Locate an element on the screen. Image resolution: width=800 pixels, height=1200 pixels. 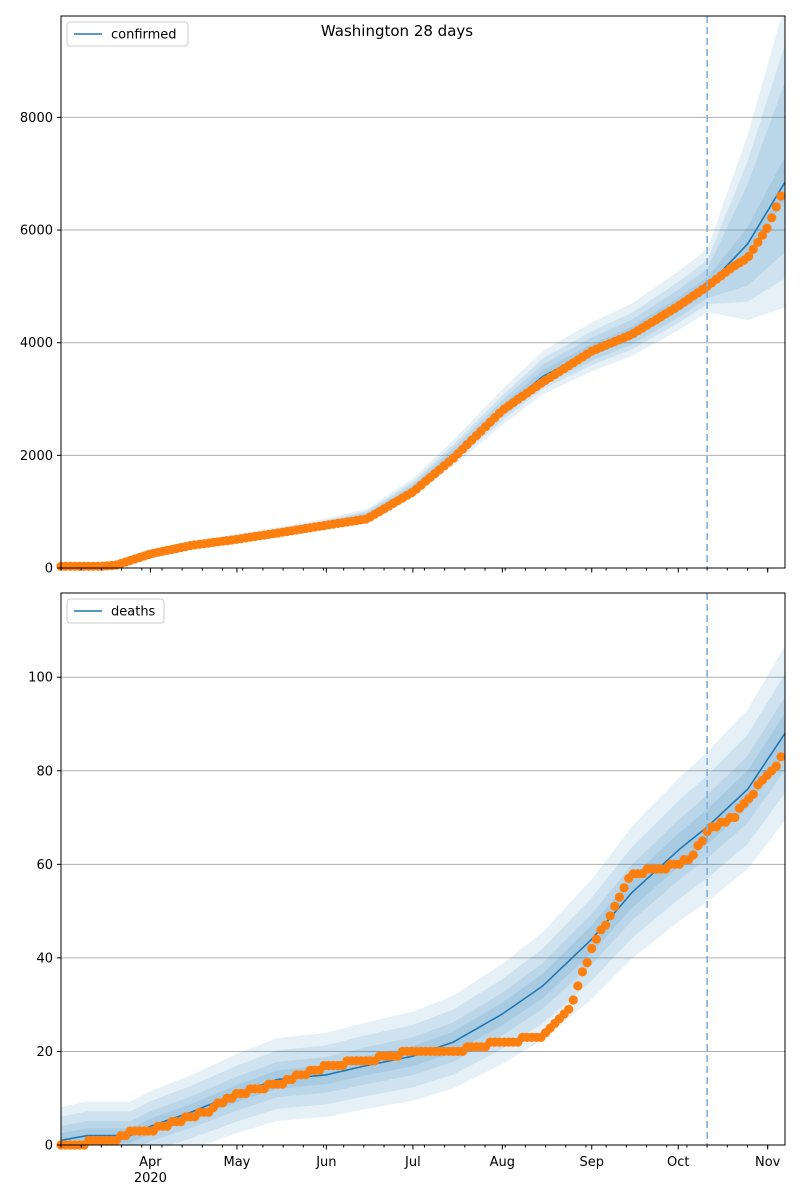
x-tick-label: Nov is located at coordinates (768, 1162).